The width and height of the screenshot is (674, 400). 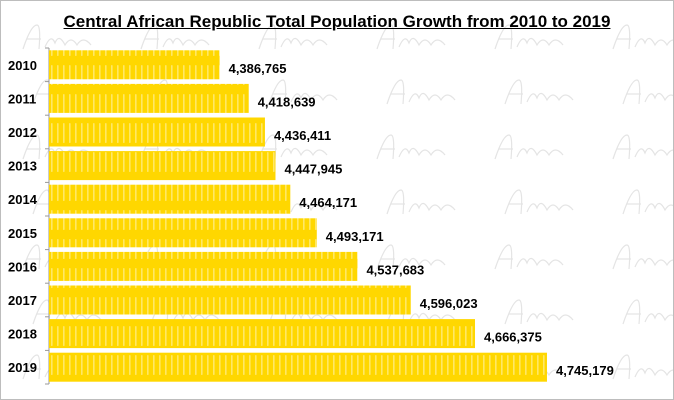 I want to click on category-label: 2013, so click(x=22, y=166).